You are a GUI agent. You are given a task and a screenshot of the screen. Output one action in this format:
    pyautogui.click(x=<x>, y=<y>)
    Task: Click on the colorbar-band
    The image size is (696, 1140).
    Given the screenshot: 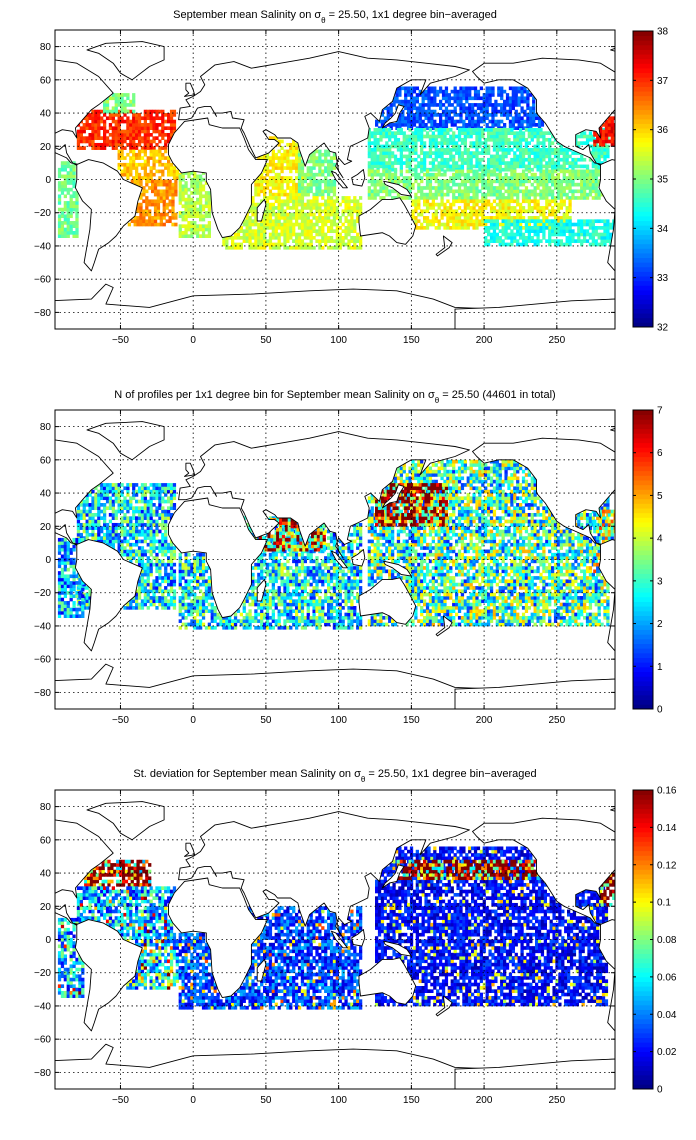 What is the action you would take?
    pyautogui.click(x=643, y=242)
    